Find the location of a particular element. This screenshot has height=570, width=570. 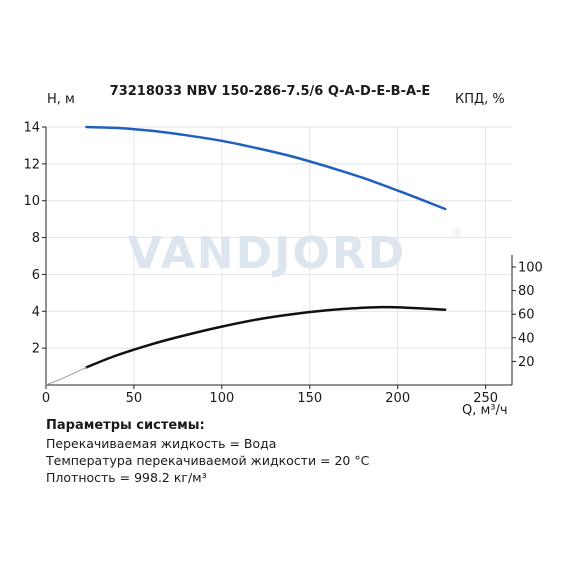

y2-tick-labels: 20 40 60 80 100 is located at coordinates (527, 315).